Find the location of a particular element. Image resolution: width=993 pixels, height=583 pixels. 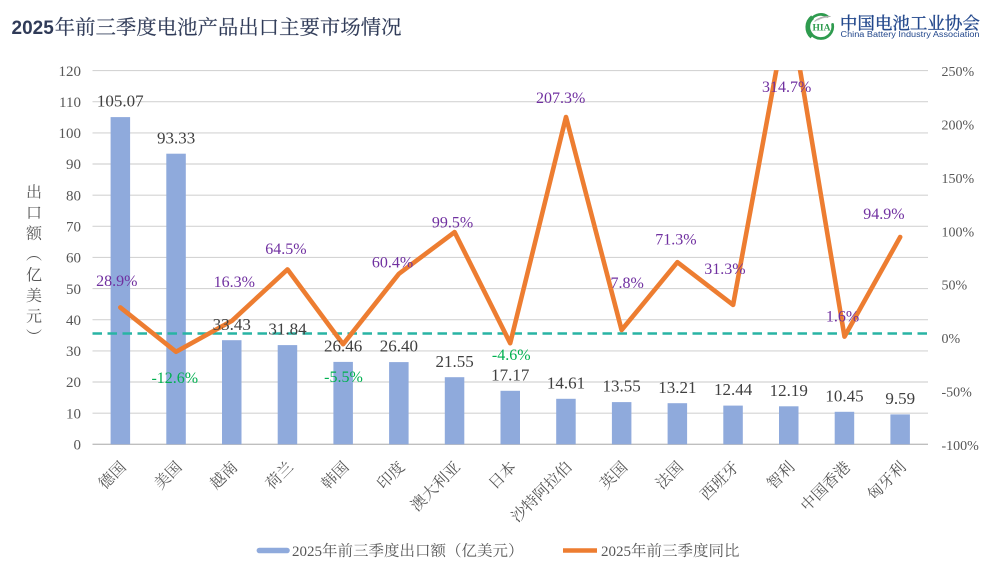

svg-text: 14.61 is located at coordinates (566, 382).